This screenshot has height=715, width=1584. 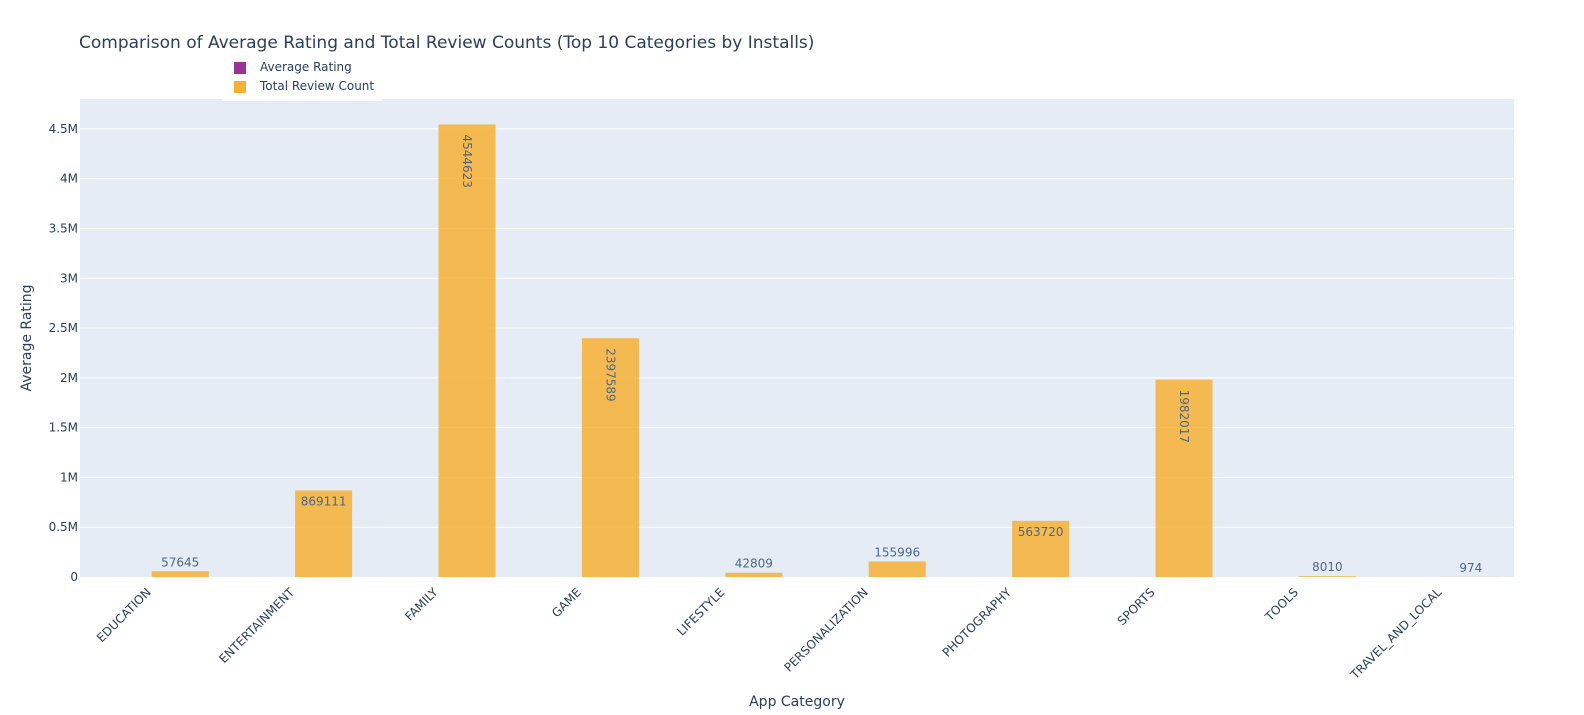 What do you see at coordinates (467, 160) in the screenshot?
I see `bar-value-label: 4544623` at bounding box center [467, 160].